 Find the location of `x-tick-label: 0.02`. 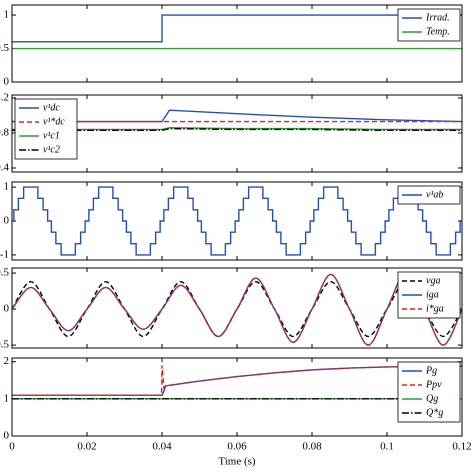

x-tick-label: 0.02 is located at coordinates (86, 447).